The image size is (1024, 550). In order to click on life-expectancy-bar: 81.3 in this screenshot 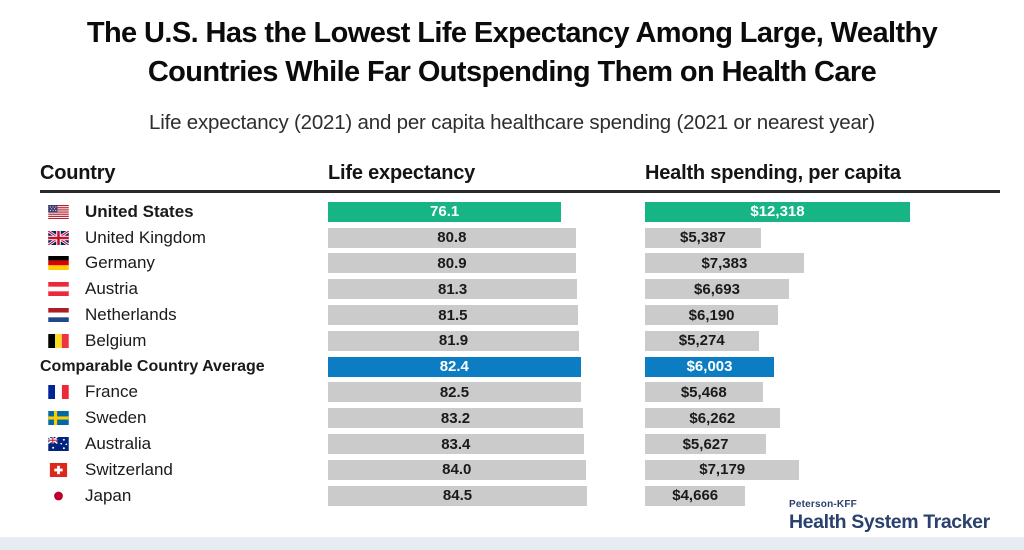, I will do `click(453, 289)`.